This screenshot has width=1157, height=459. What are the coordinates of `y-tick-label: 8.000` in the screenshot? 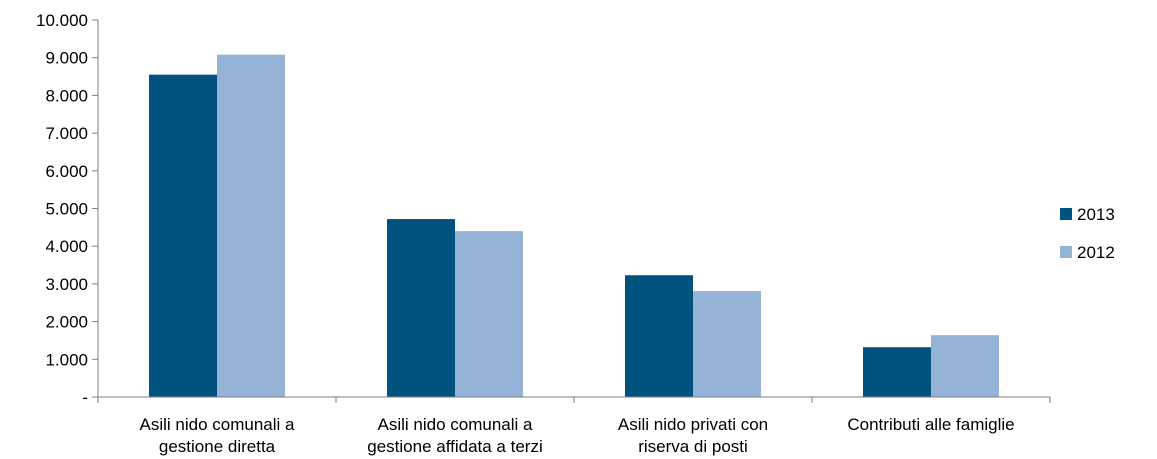 It's located at (66, 95).